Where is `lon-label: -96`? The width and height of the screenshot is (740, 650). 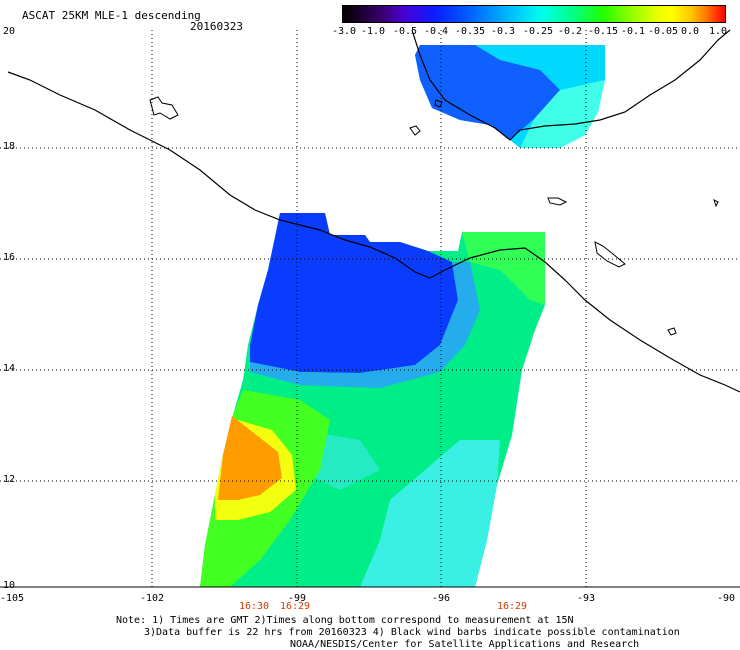
lon-label: -96 is located at coordinates (441, 598).